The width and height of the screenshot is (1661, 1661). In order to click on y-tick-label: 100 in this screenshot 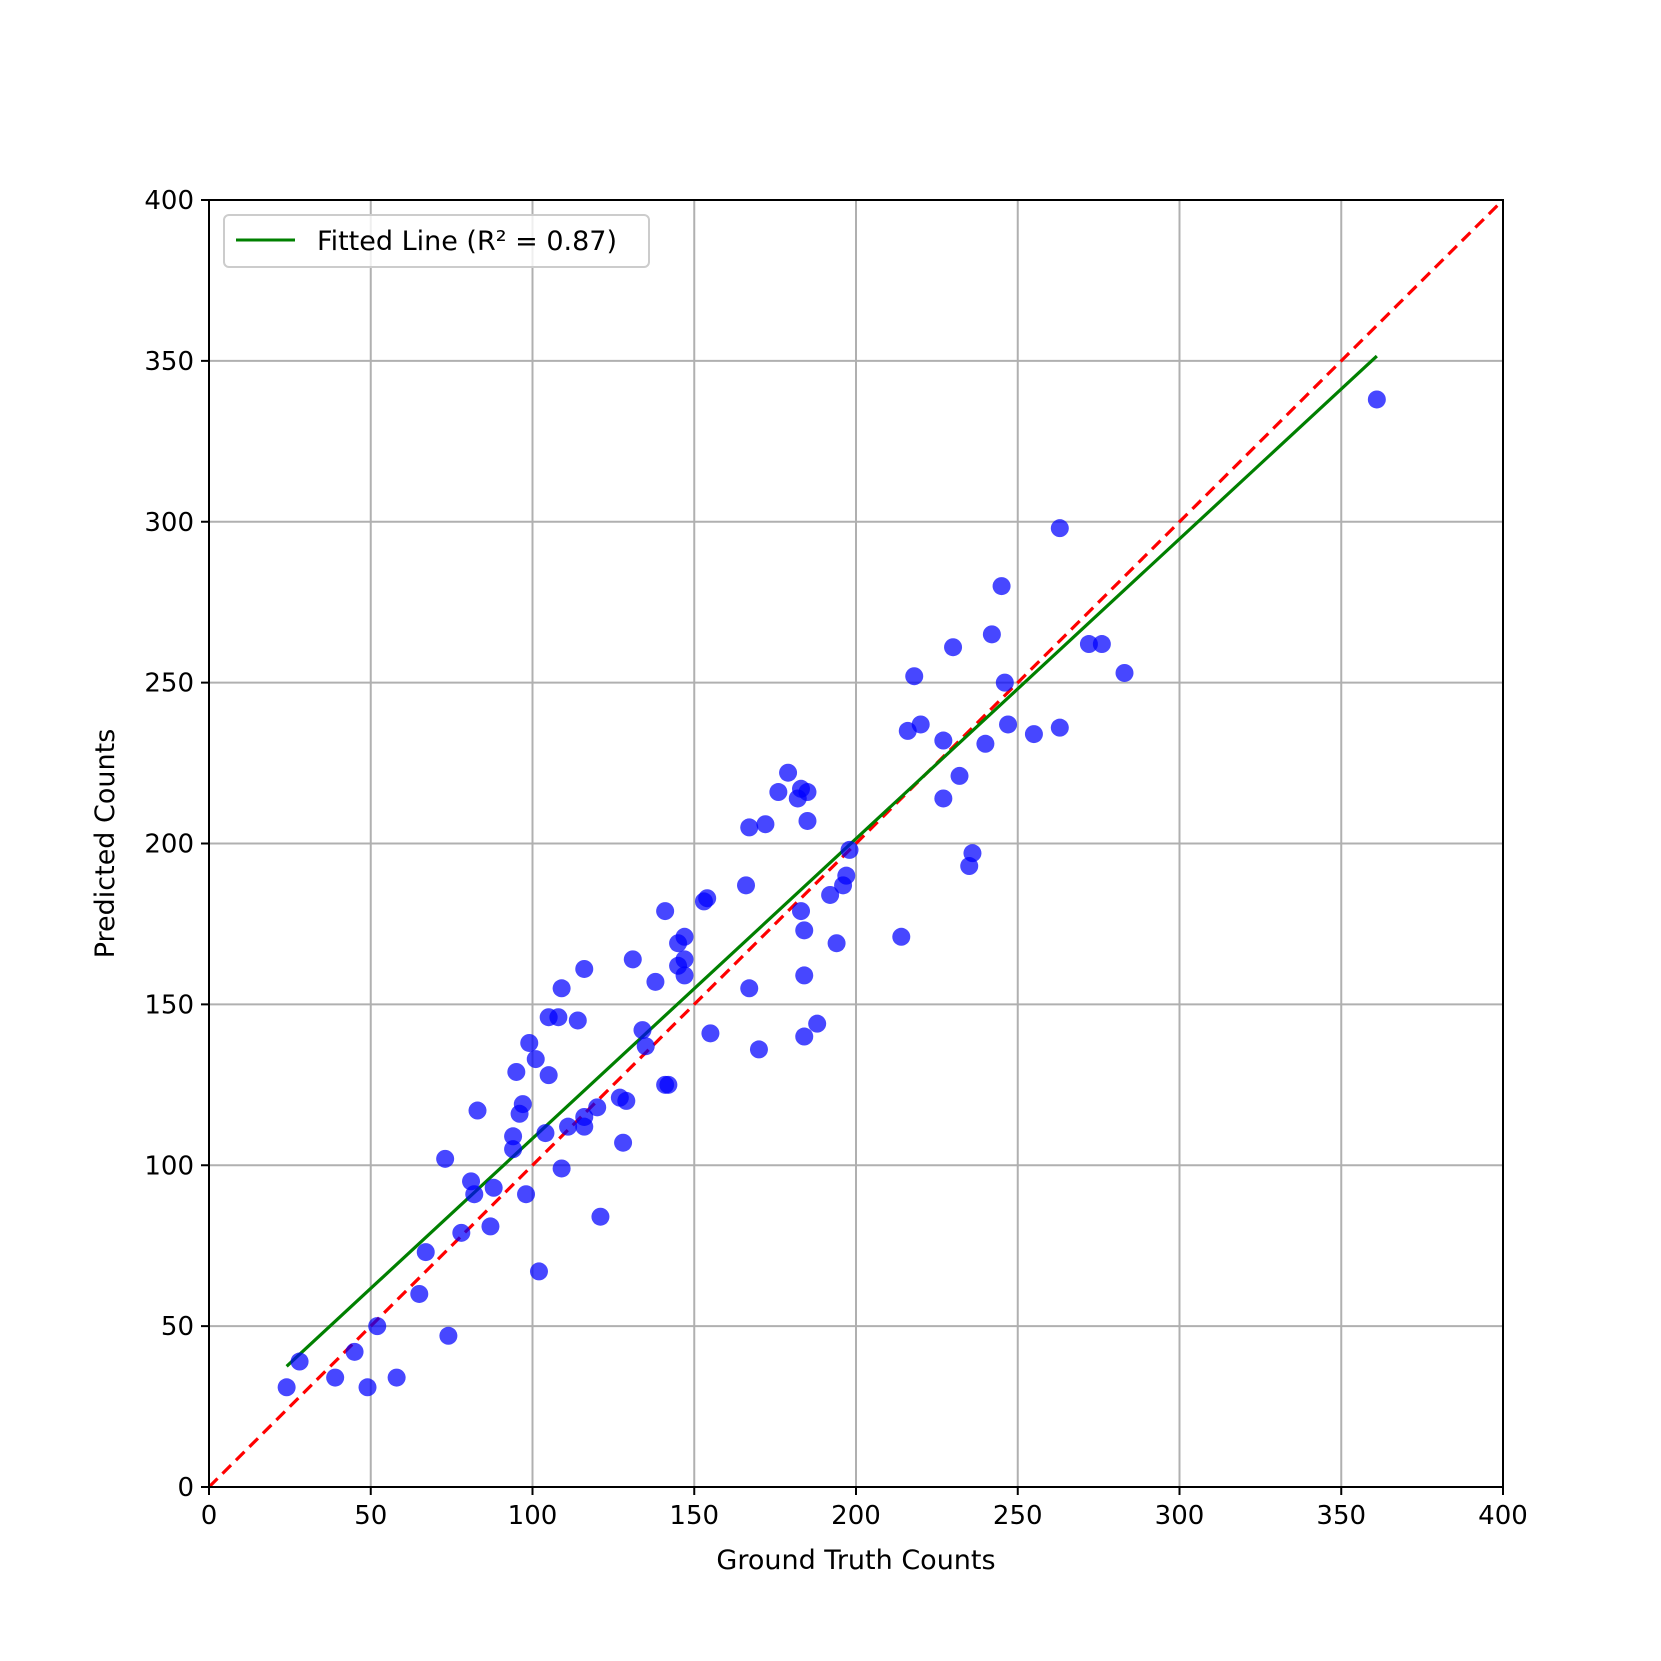, I will do `click(169, 1166)`.